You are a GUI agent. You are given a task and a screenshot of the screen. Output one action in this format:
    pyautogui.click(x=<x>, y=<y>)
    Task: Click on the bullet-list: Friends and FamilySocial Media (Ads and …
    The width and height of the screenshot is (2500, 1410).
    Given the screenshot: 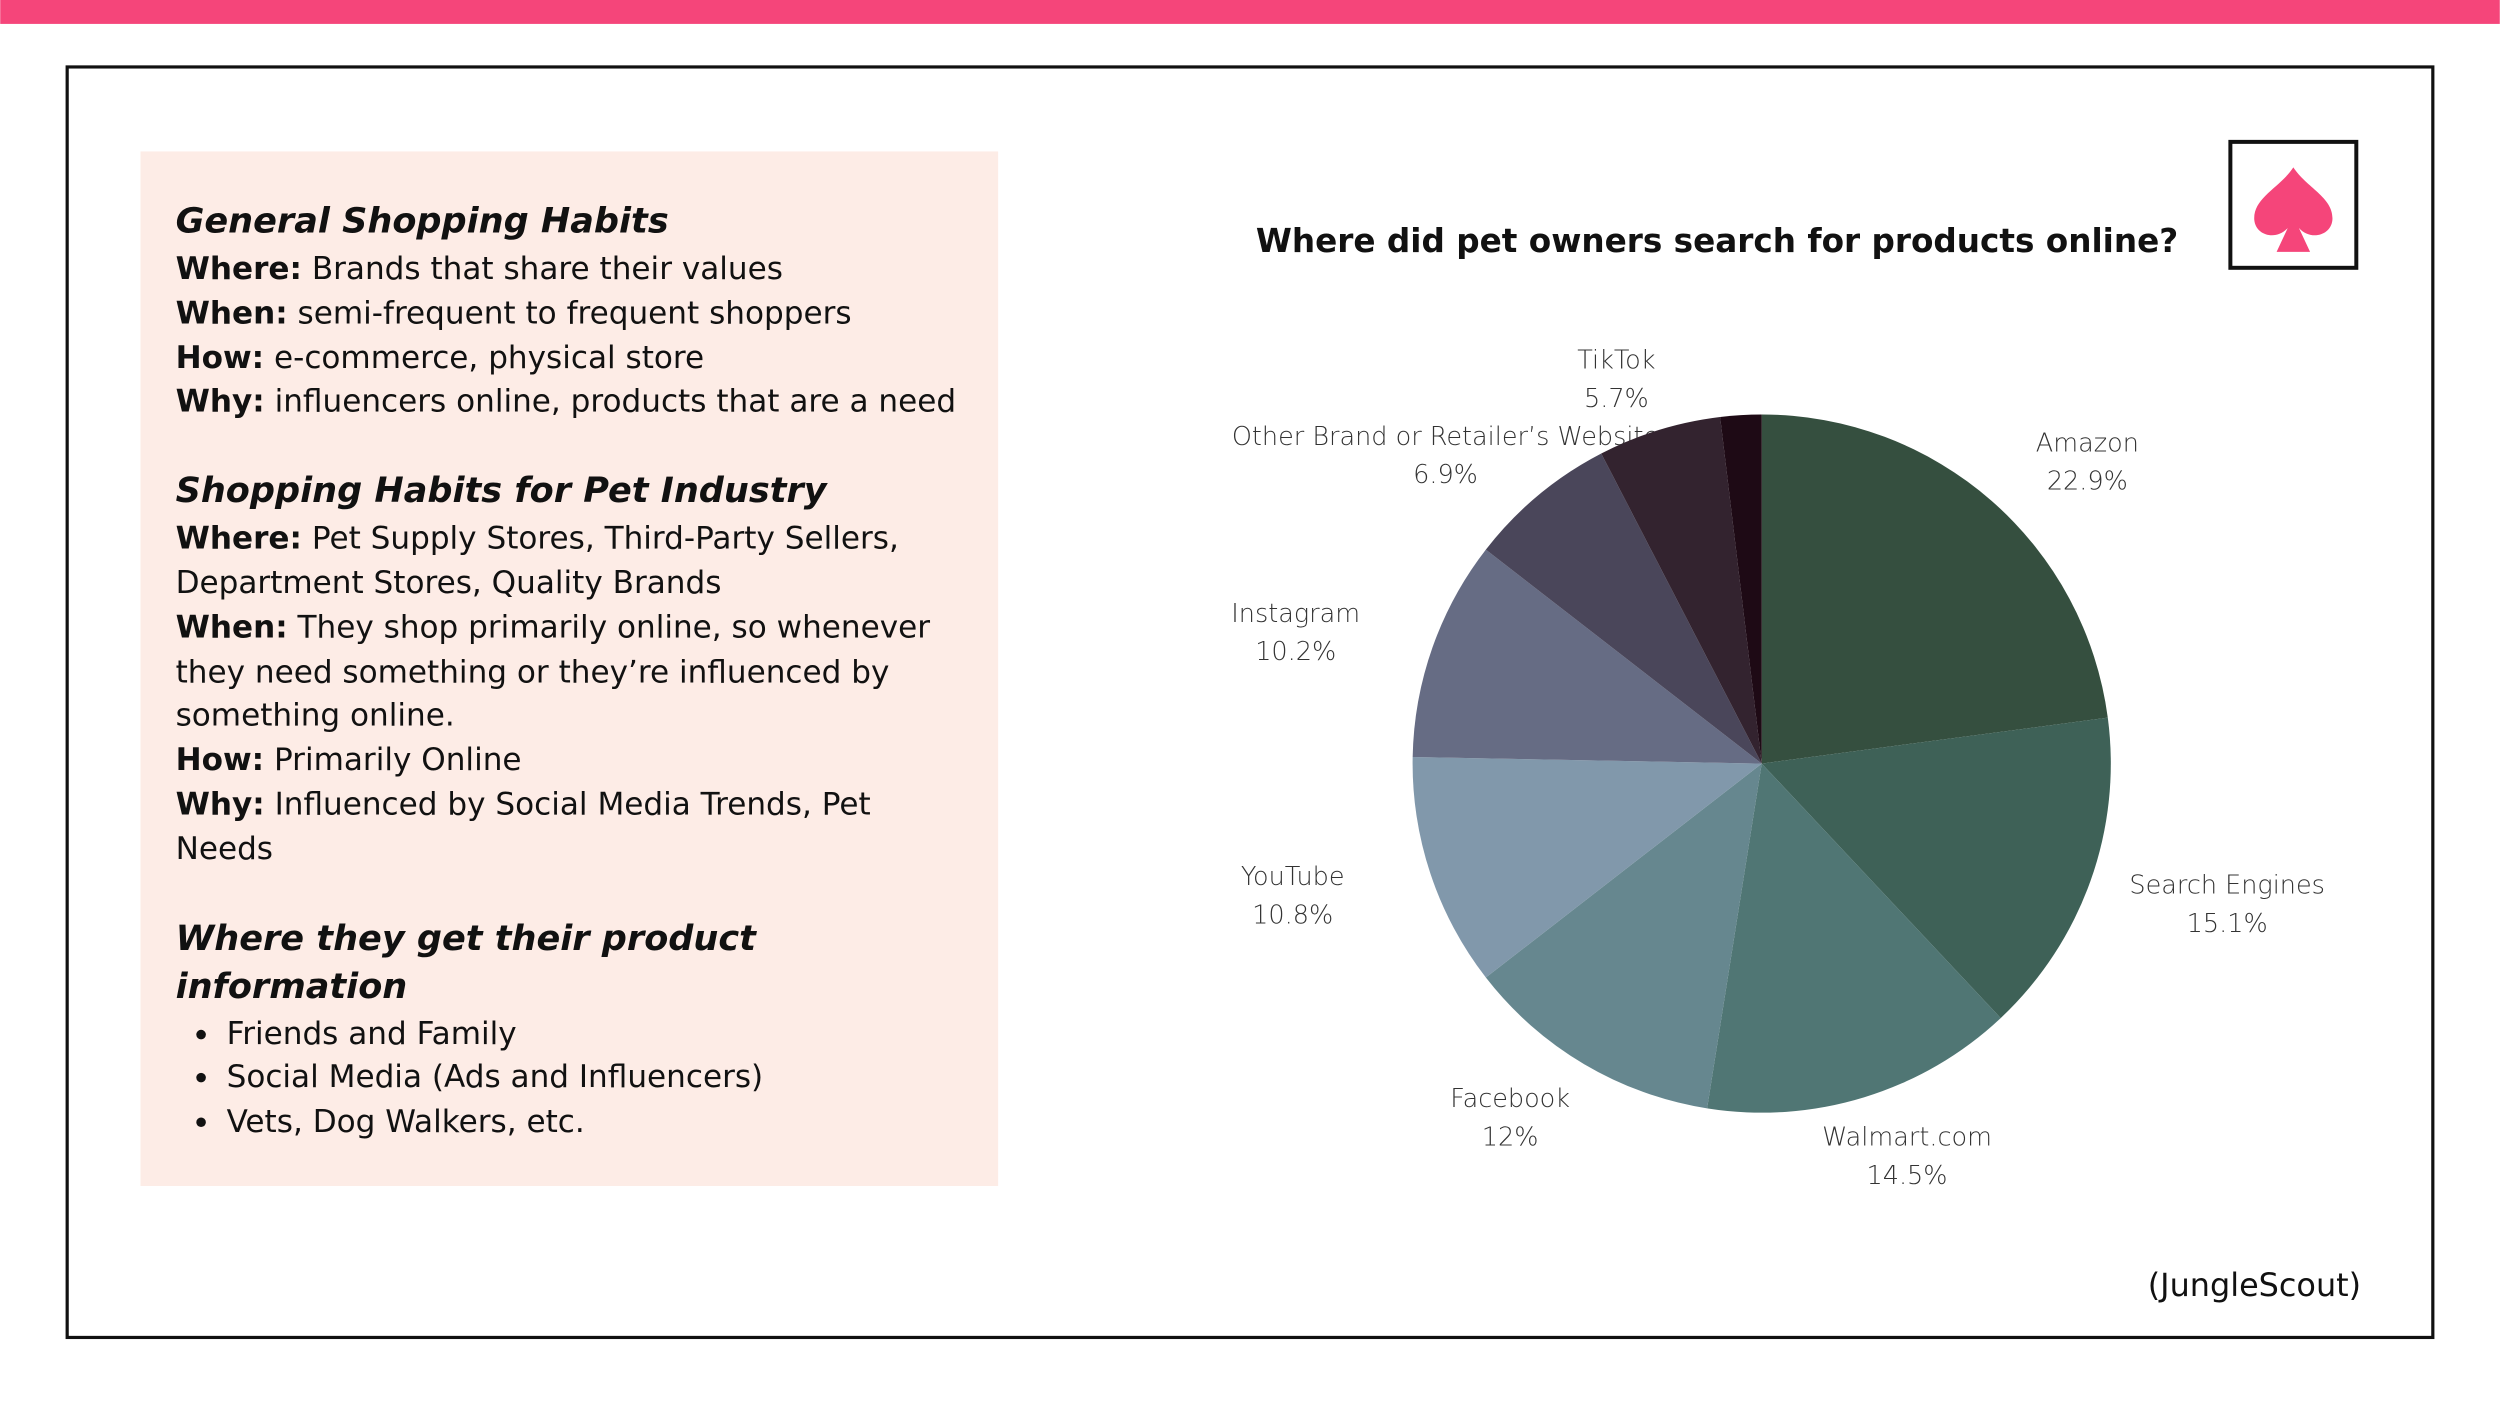 What is the action you would take?
    pyautogui.click(x=569, y=1078)
    